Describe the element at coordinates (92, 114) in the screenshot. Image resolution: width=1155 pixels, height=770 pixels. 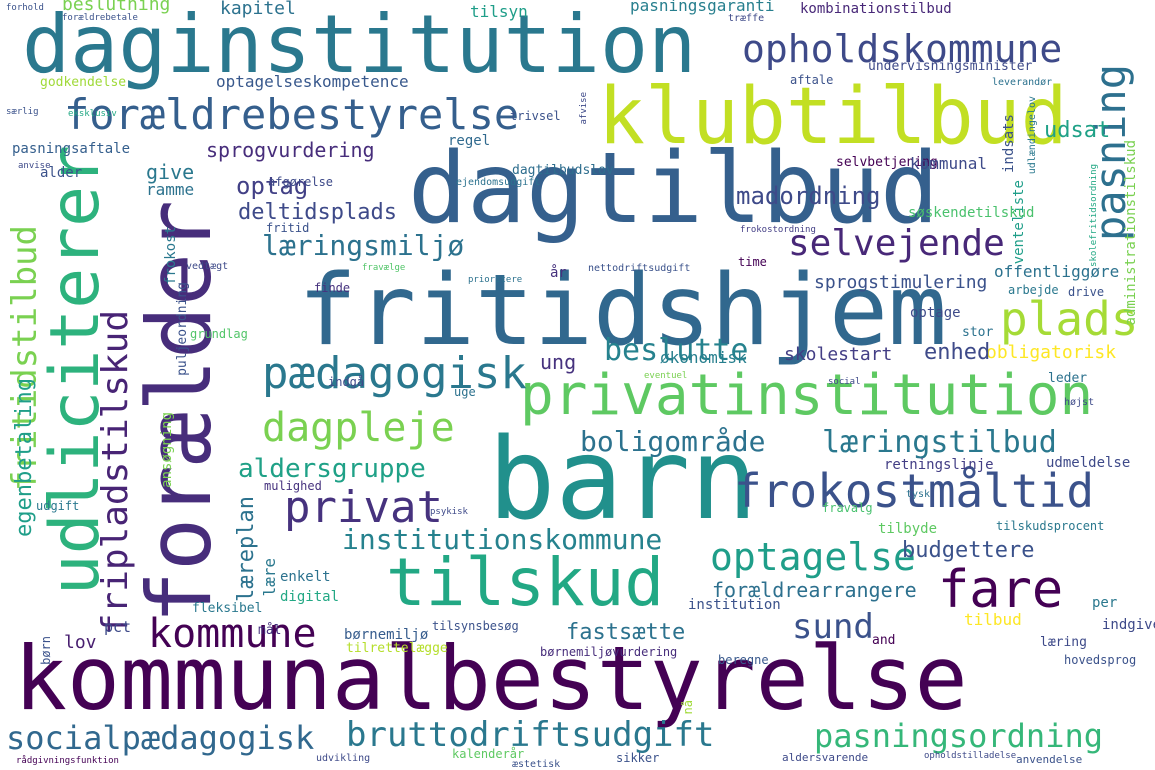
I see `word-eksklusiv: eksklusiv` at that location.